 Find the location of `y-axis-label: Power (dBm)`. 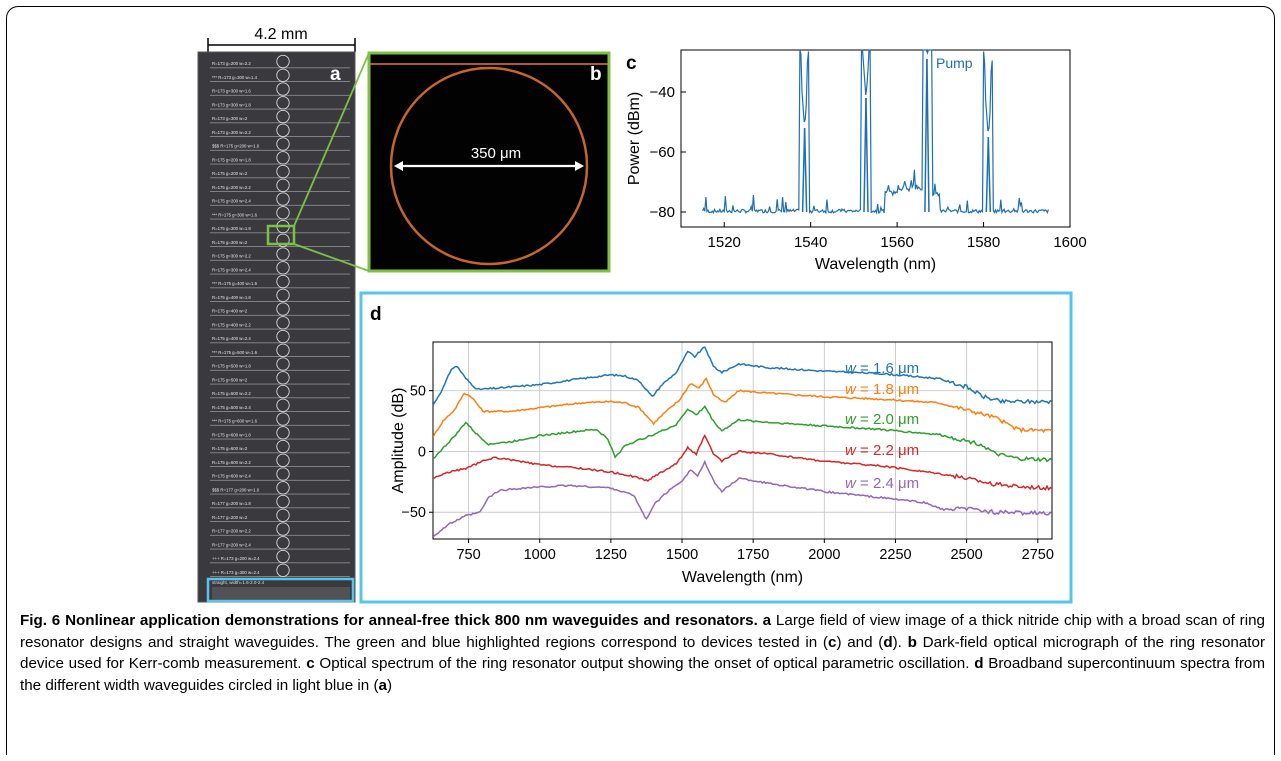

y-axis-label: Power (dBm) is located at coordinates (634, 138).